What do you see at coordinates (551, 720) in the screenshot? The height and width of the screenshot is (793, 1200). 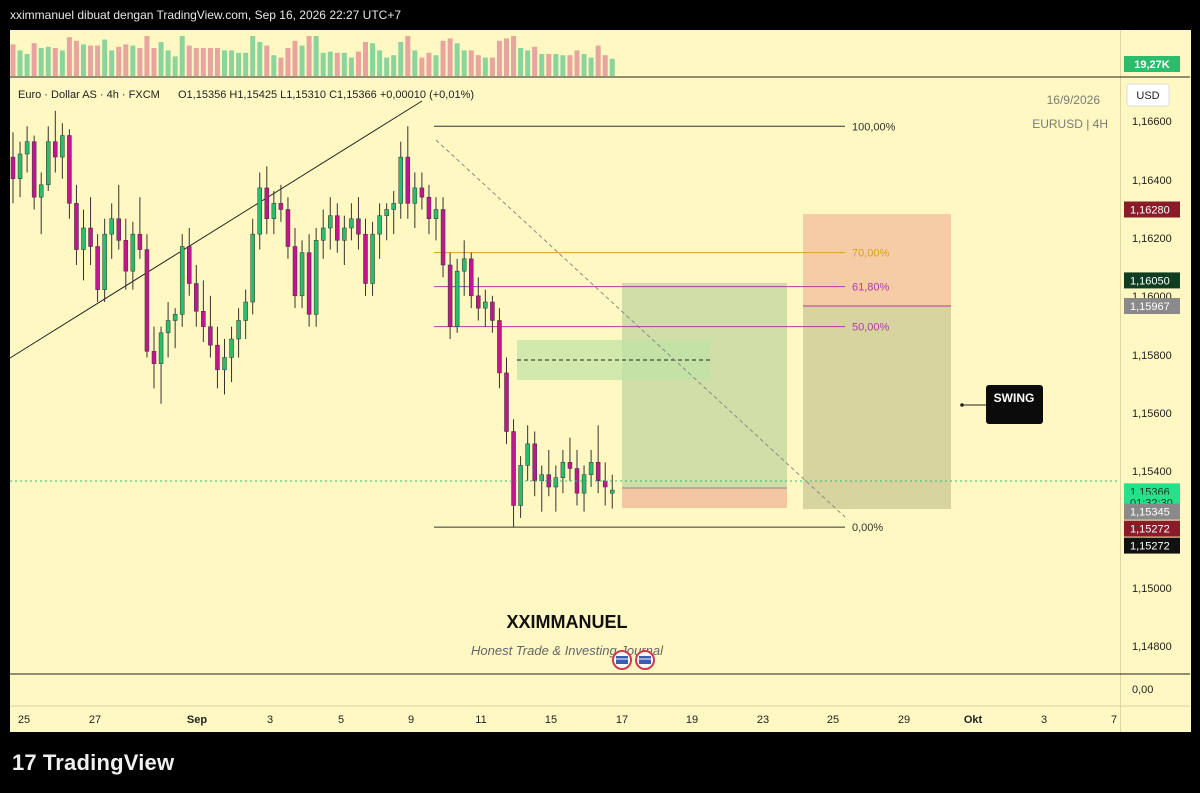 I see `x-tick-label: 15` at bounding box center [551, 720].